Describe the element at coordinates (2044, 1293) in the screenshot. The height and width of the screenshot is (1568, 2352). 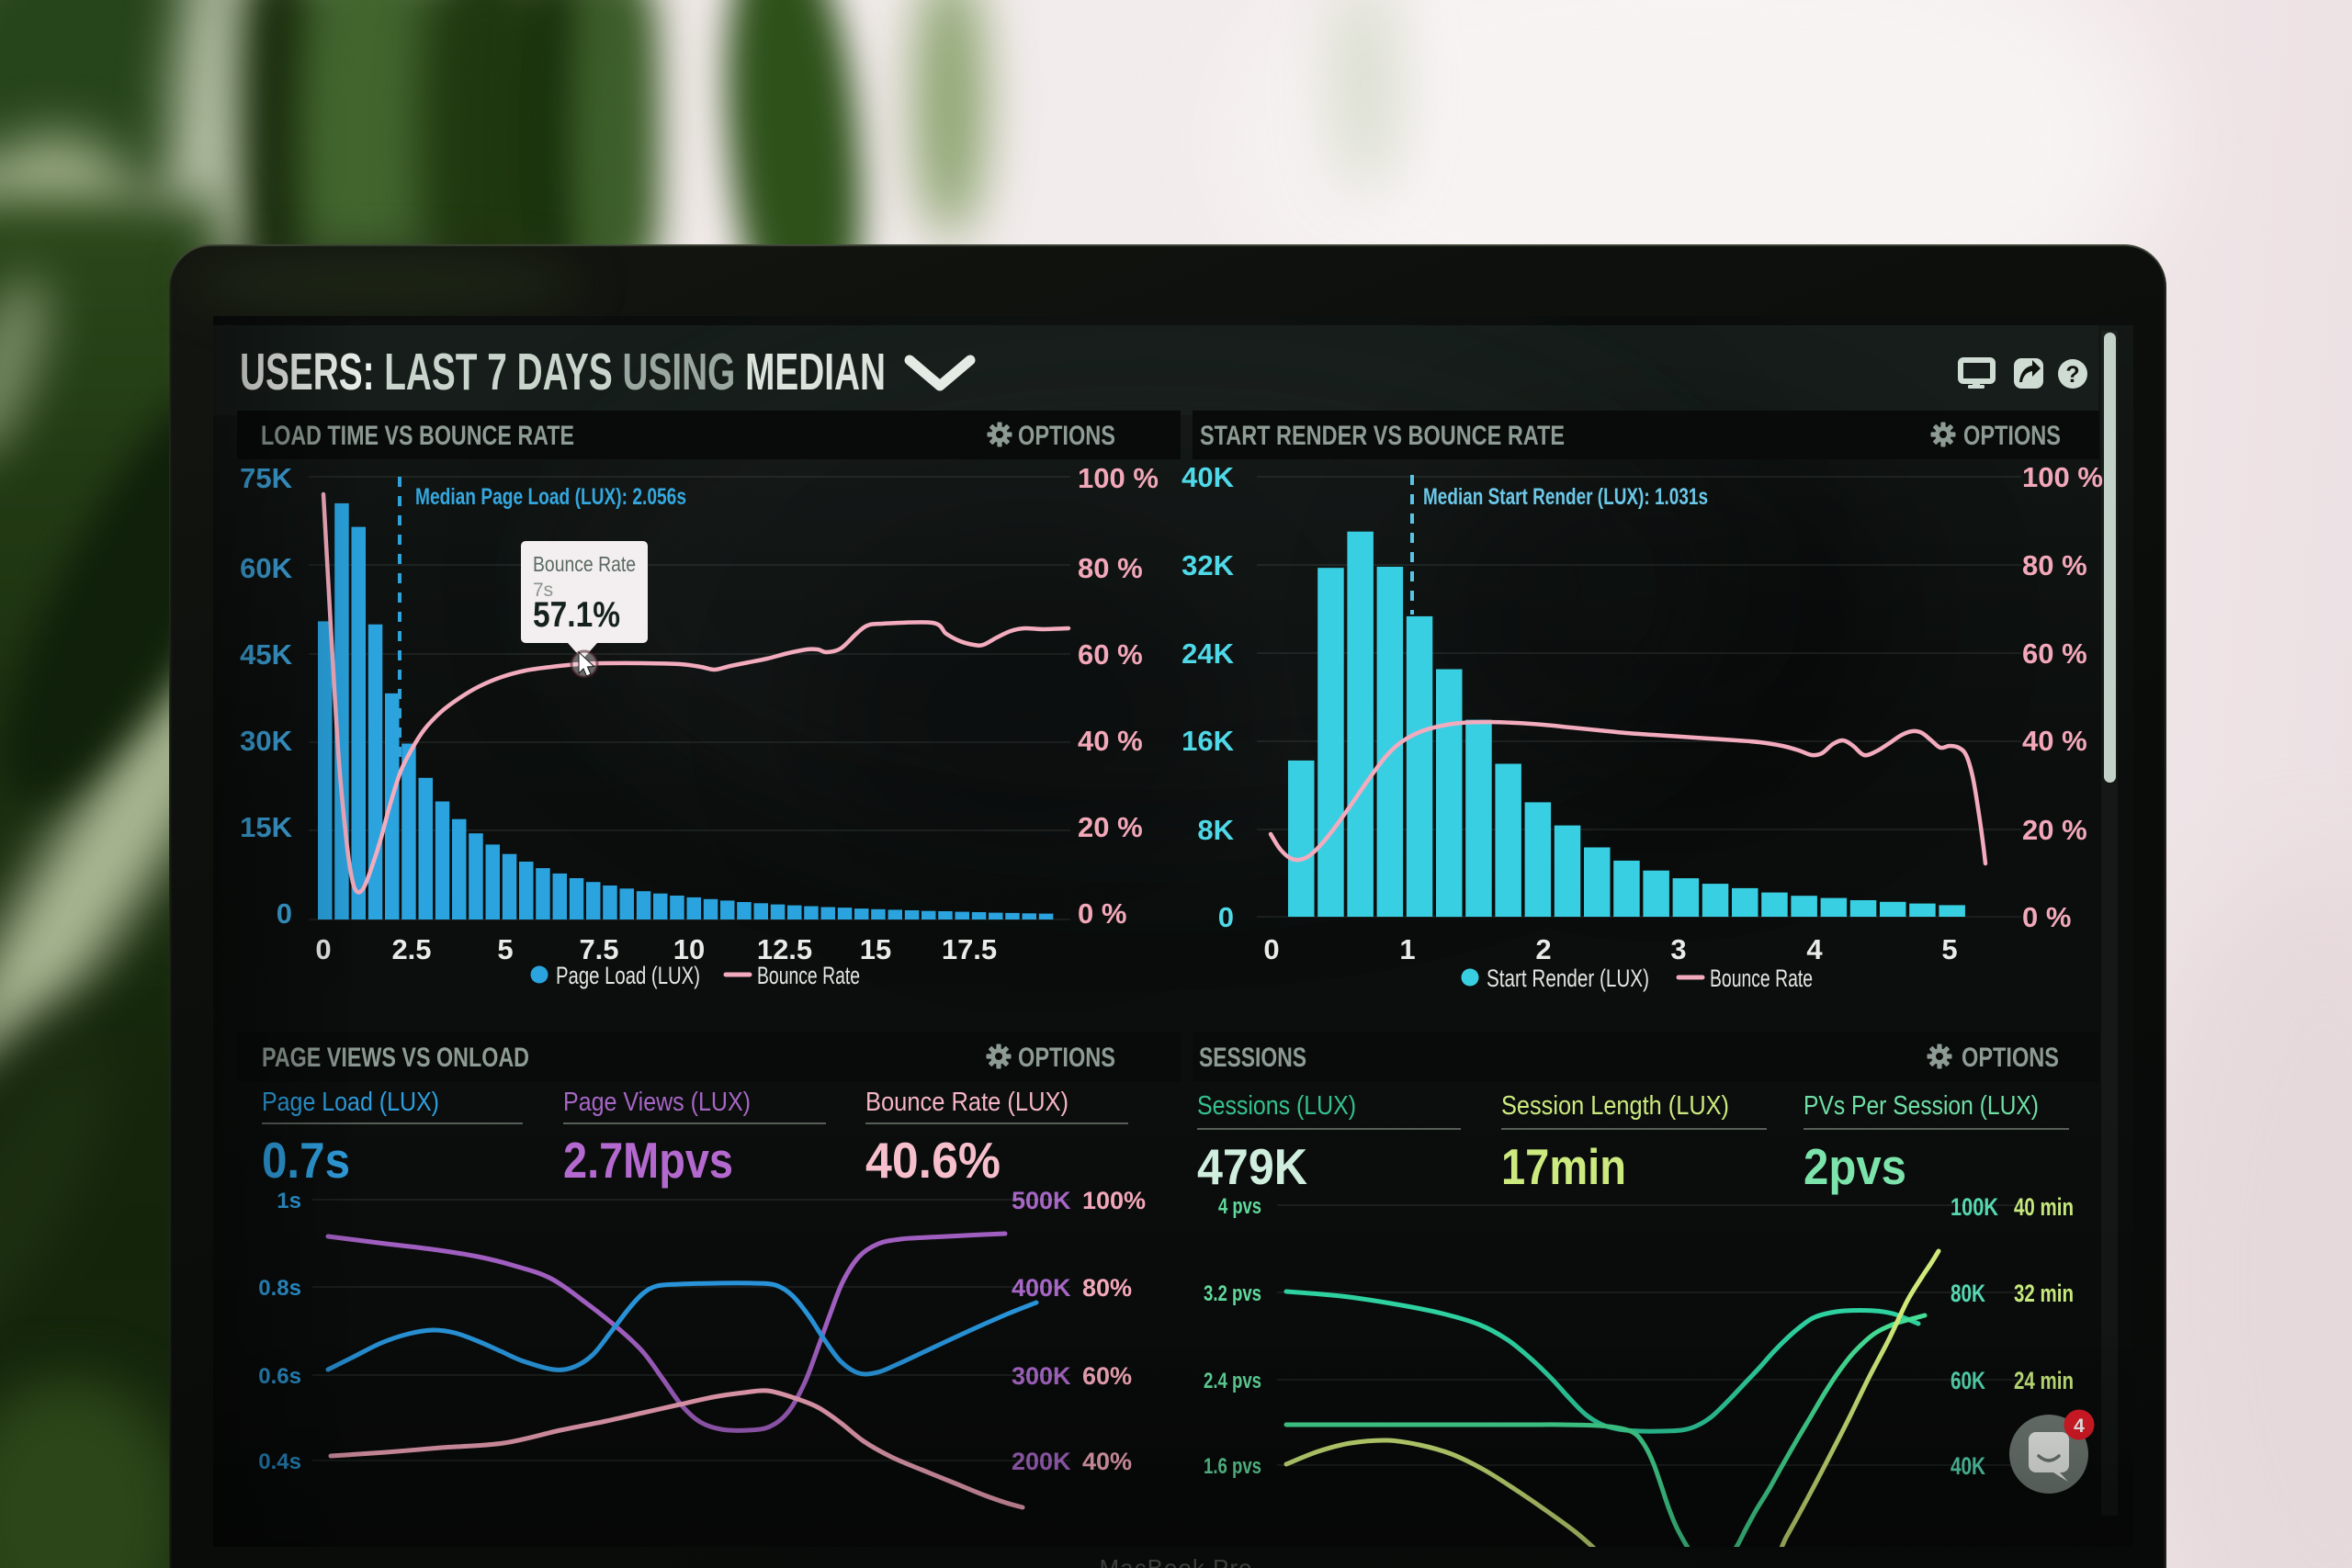
I see `svg-text: 32 min` at that location.